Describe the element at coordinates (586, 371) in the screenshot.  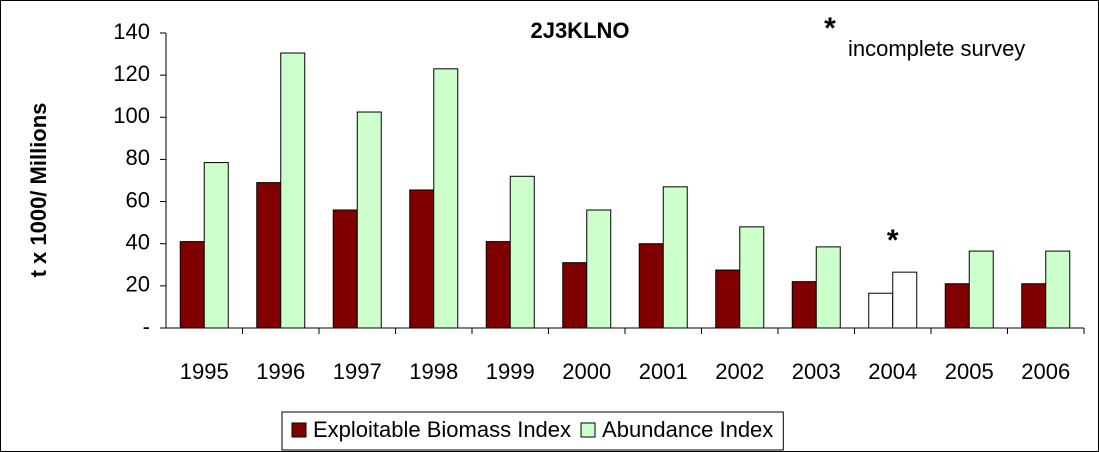
I see `x-tick-label: 2000` at that location.